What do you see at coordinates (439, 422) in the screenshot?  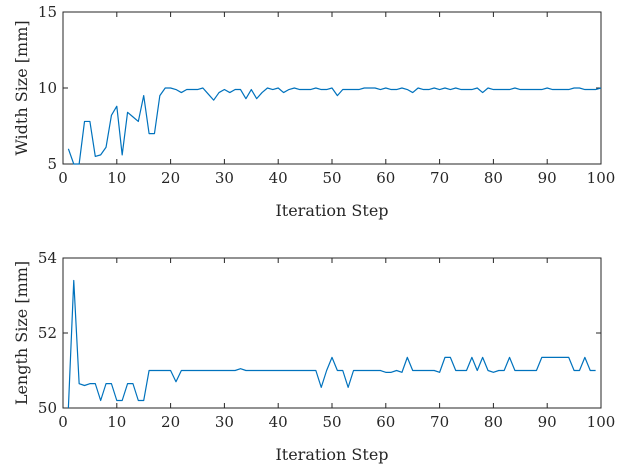 I see `length-x-tick-label: 70` at bounding box center [439, 422].